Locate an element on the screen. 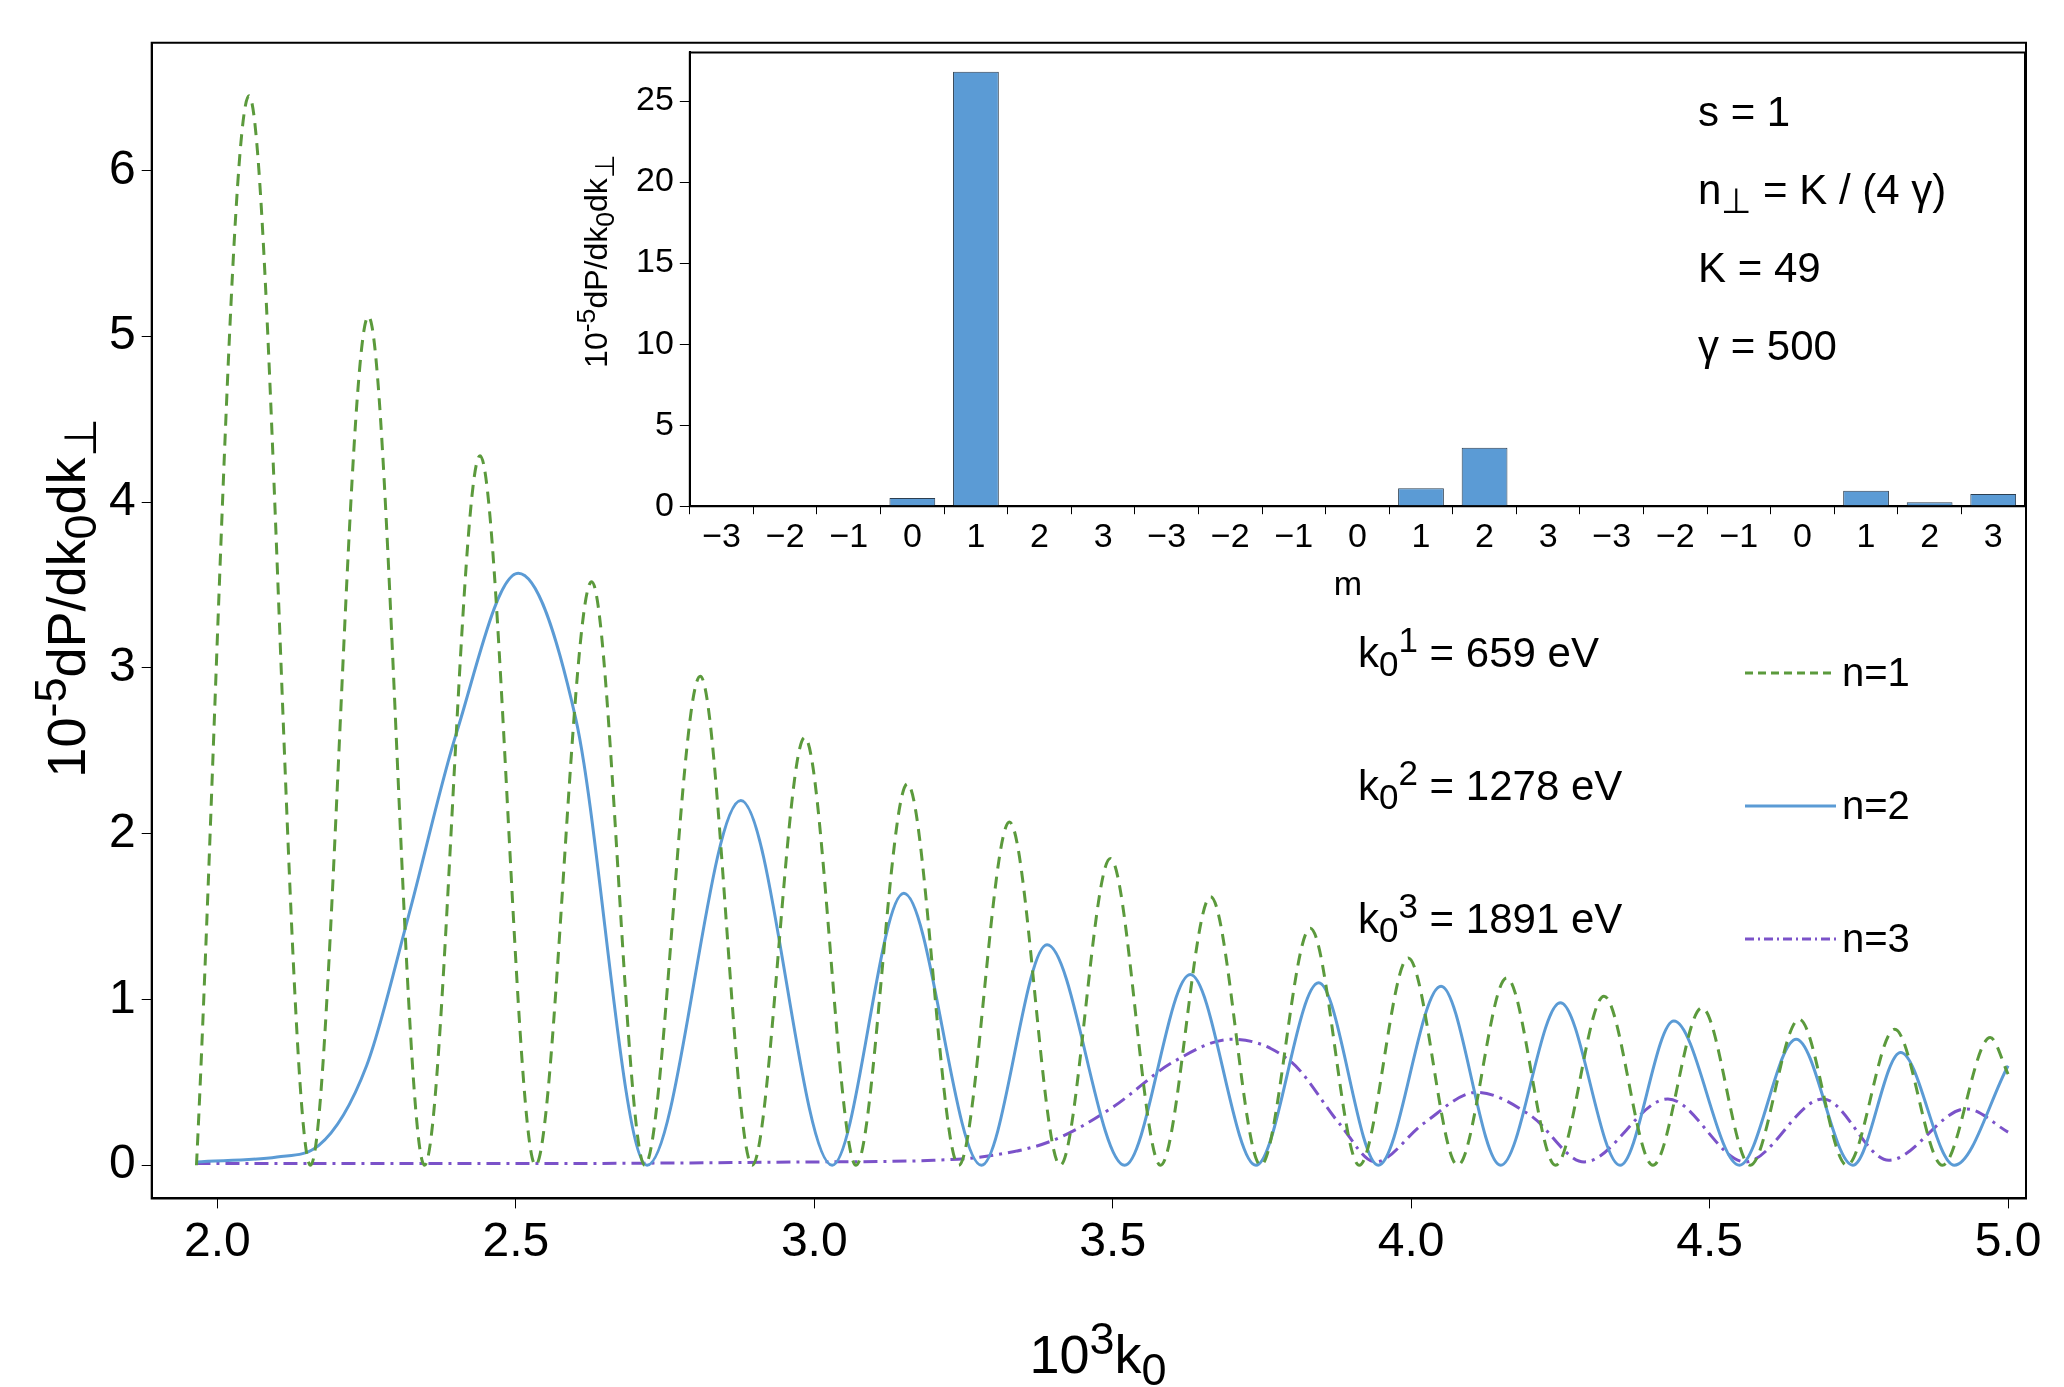  annotation: s = 1 is located at coordinates (1744, 112).